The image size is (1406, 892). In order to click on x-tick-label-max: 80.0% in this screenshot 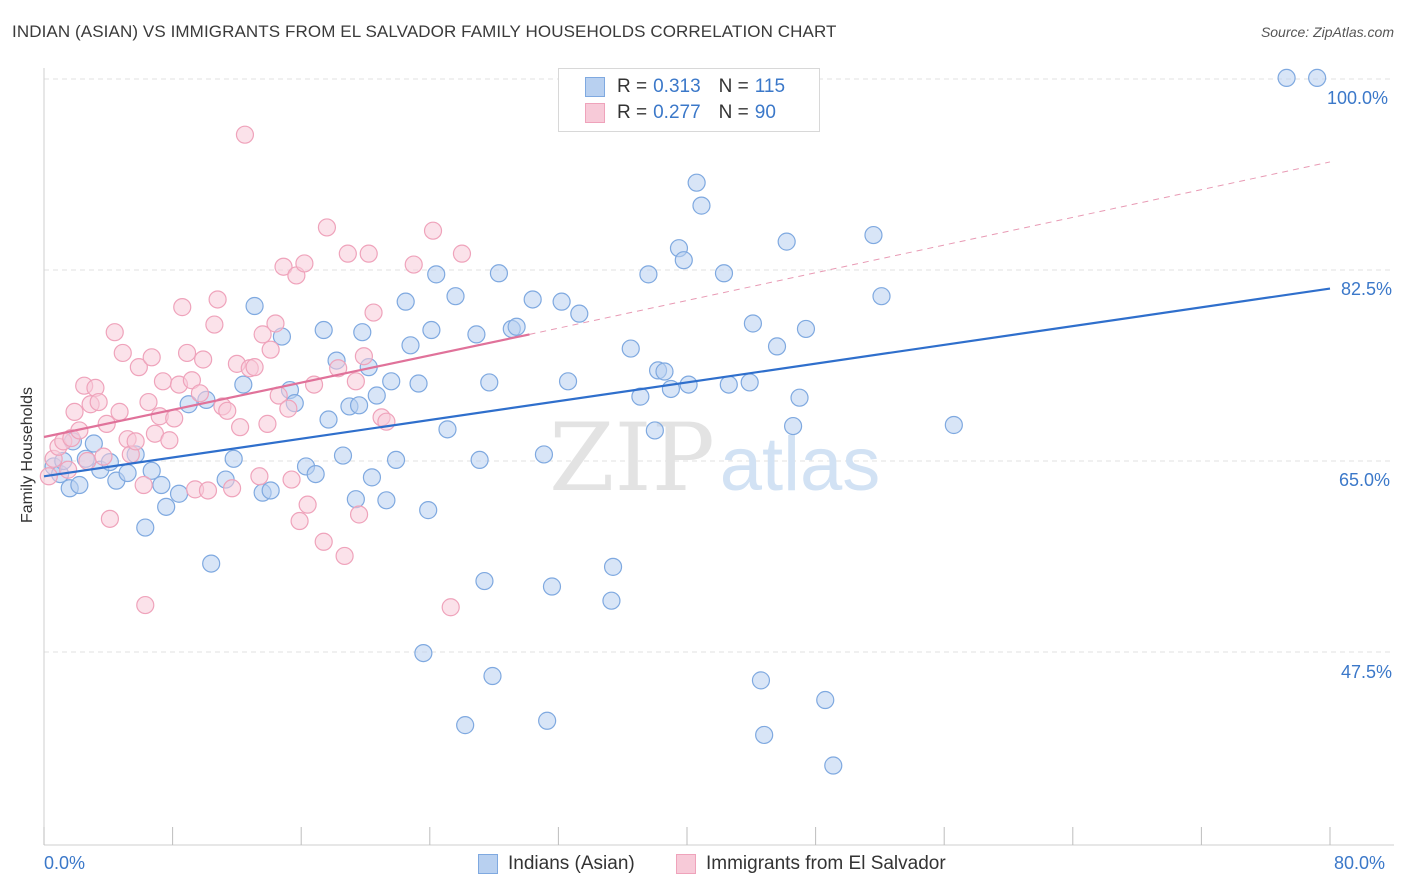, I will do `click(1360, 863)`.